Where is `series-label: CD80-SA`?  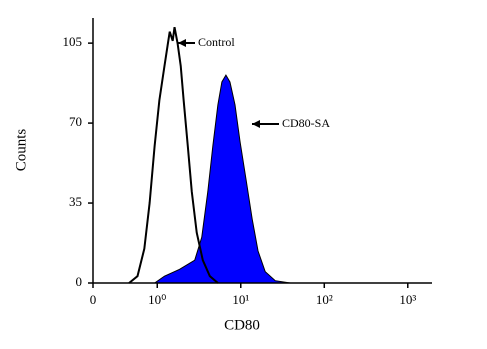 series-label: CD80-SA is located at coordinates (306, 123).